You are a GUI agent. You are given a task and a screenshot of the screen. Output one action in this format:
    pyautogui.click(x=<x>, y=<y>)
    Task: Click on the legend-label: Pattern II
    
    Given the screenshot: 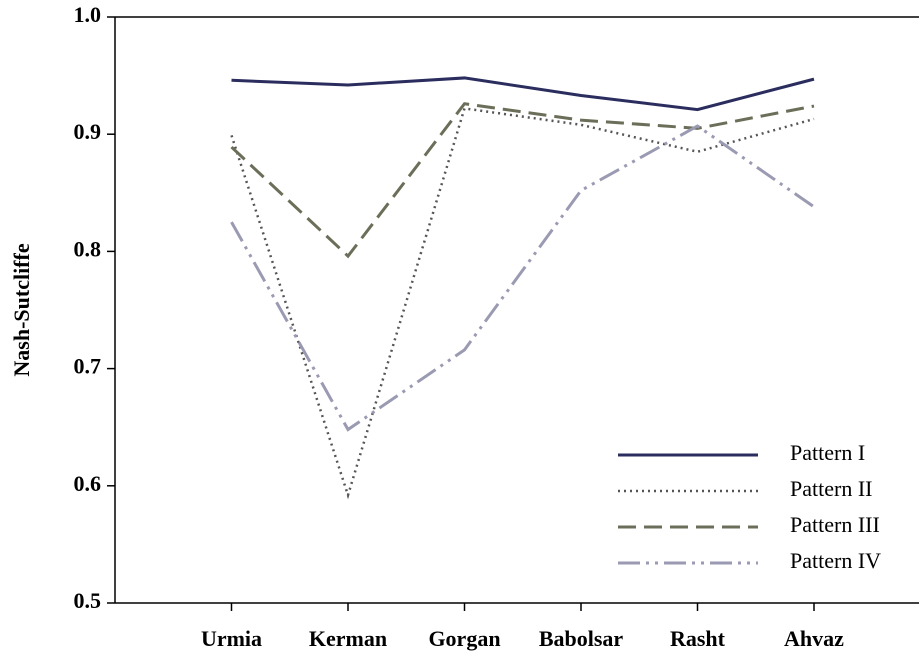 What is the action you would take?
    pyautogui.click(x=831, y=488)
    